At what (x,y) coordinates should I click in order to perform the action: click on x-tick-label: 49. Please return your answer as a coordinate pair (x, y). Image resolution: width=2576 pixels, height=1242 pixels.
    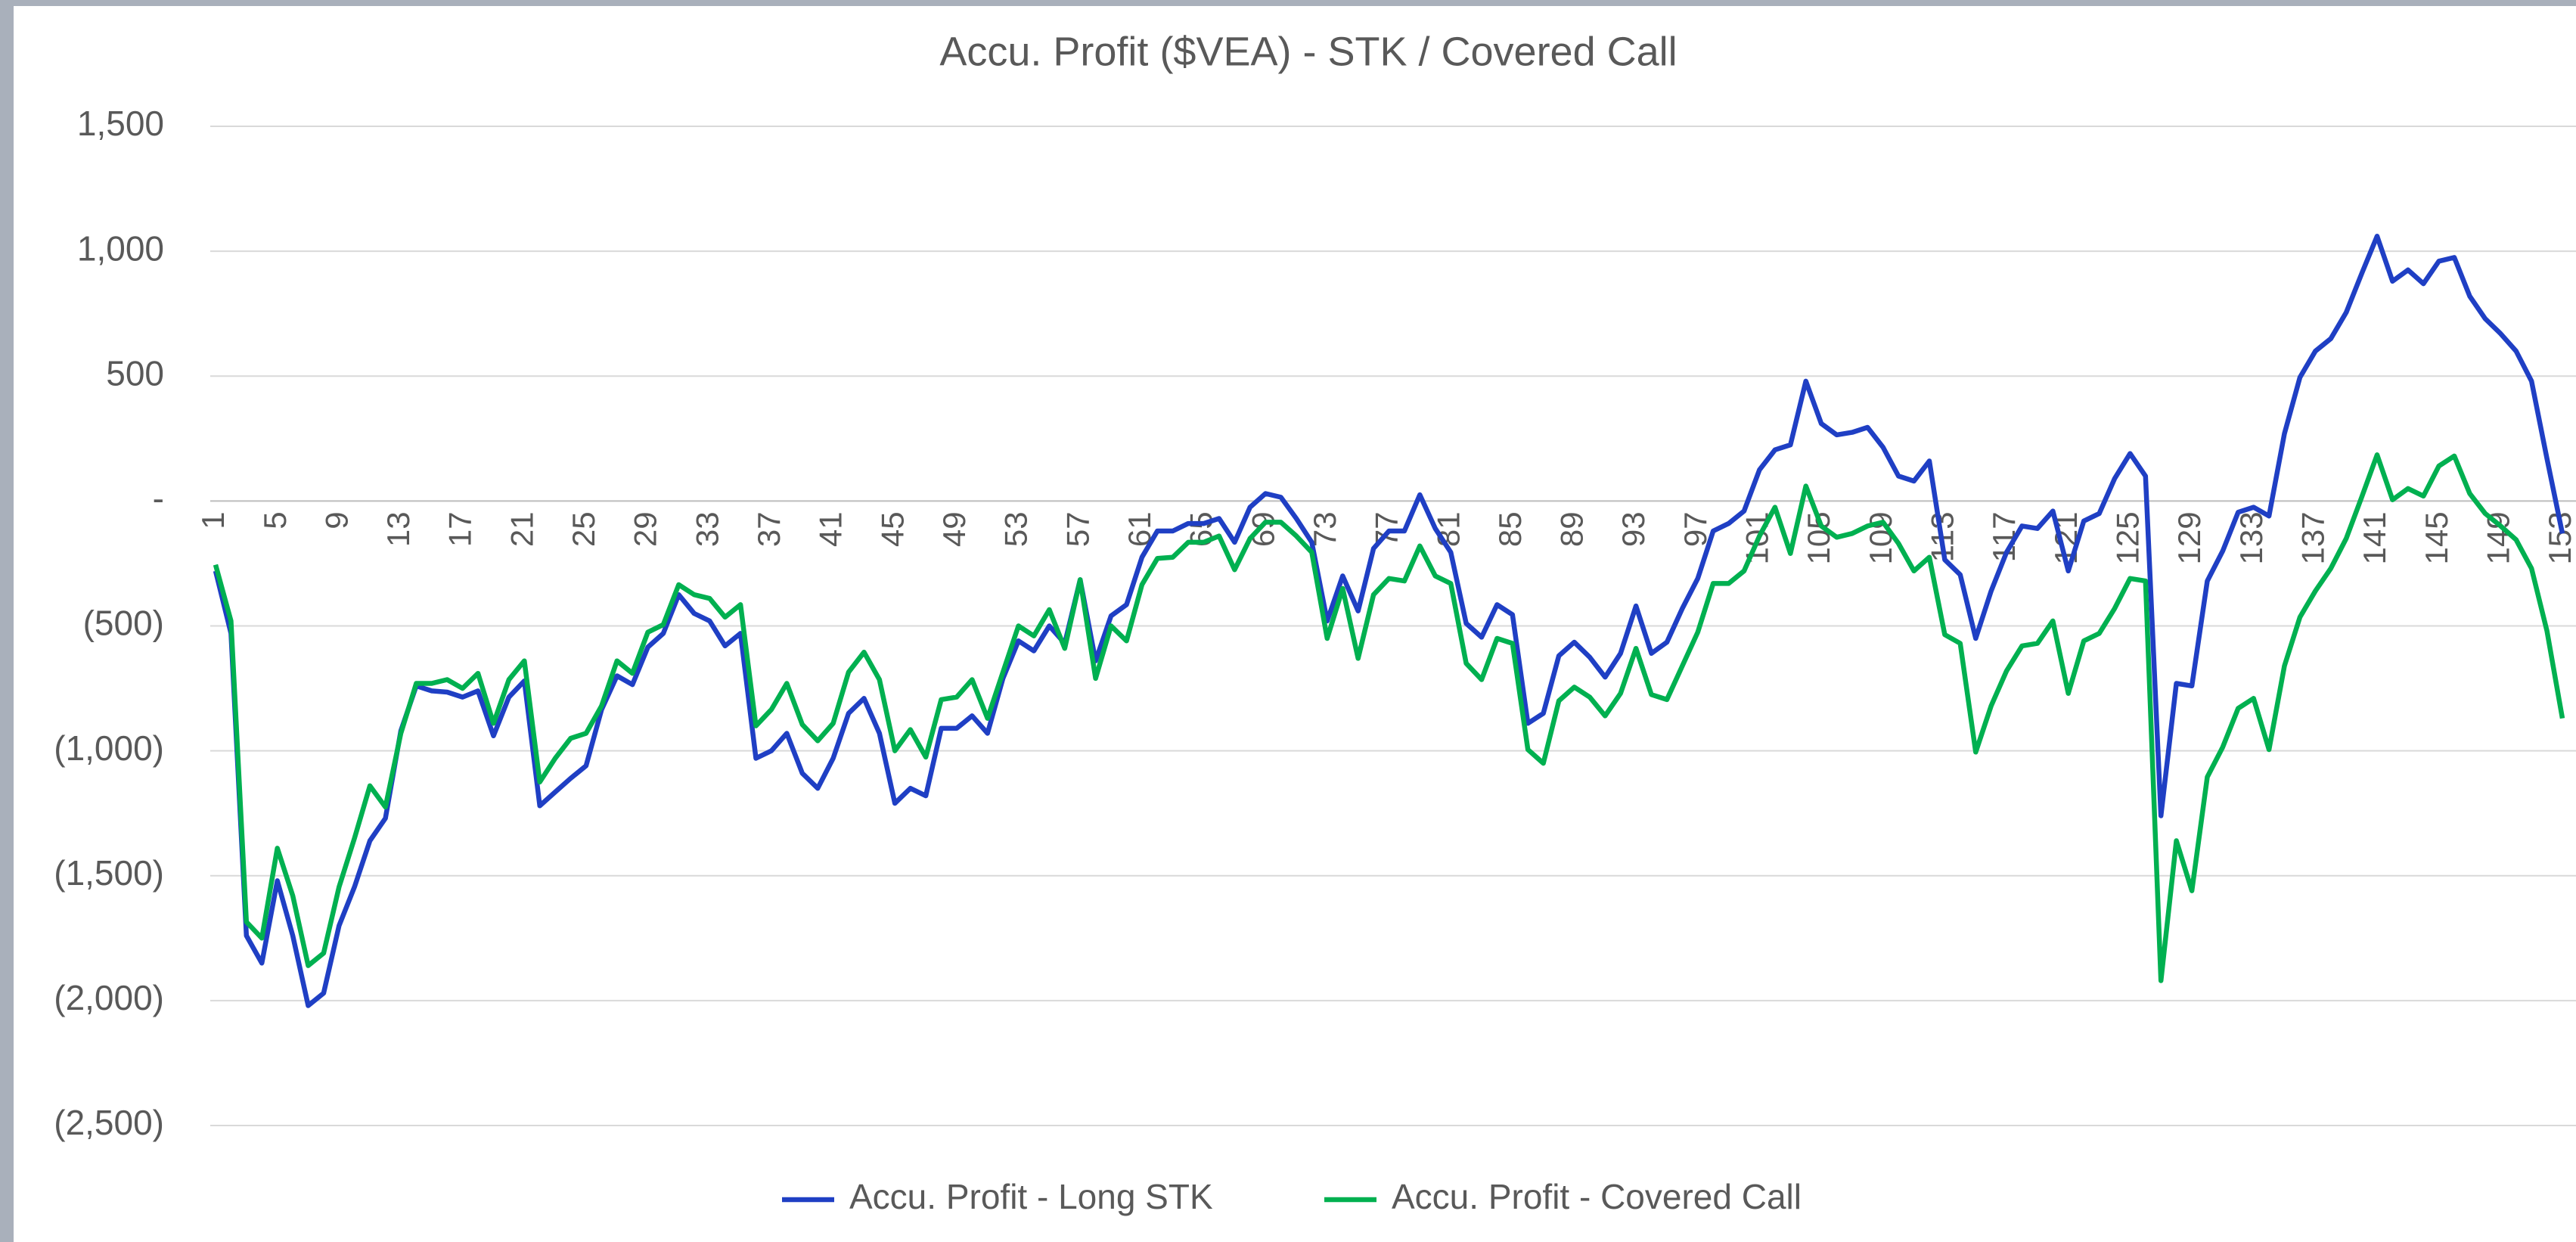
    Looking at the image, I should click on (954, 529).